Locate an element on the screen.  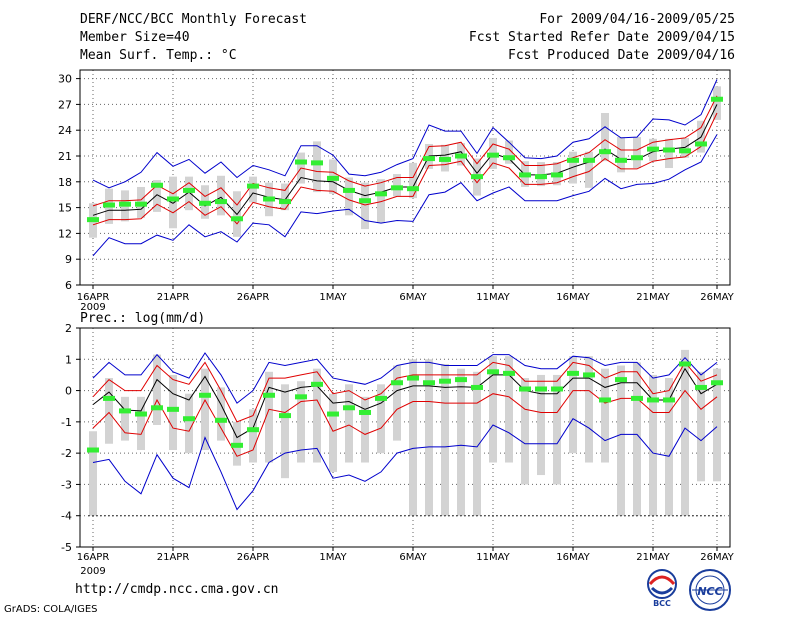
ncc-logo-text: NCC is located at coordinates (709, 591).